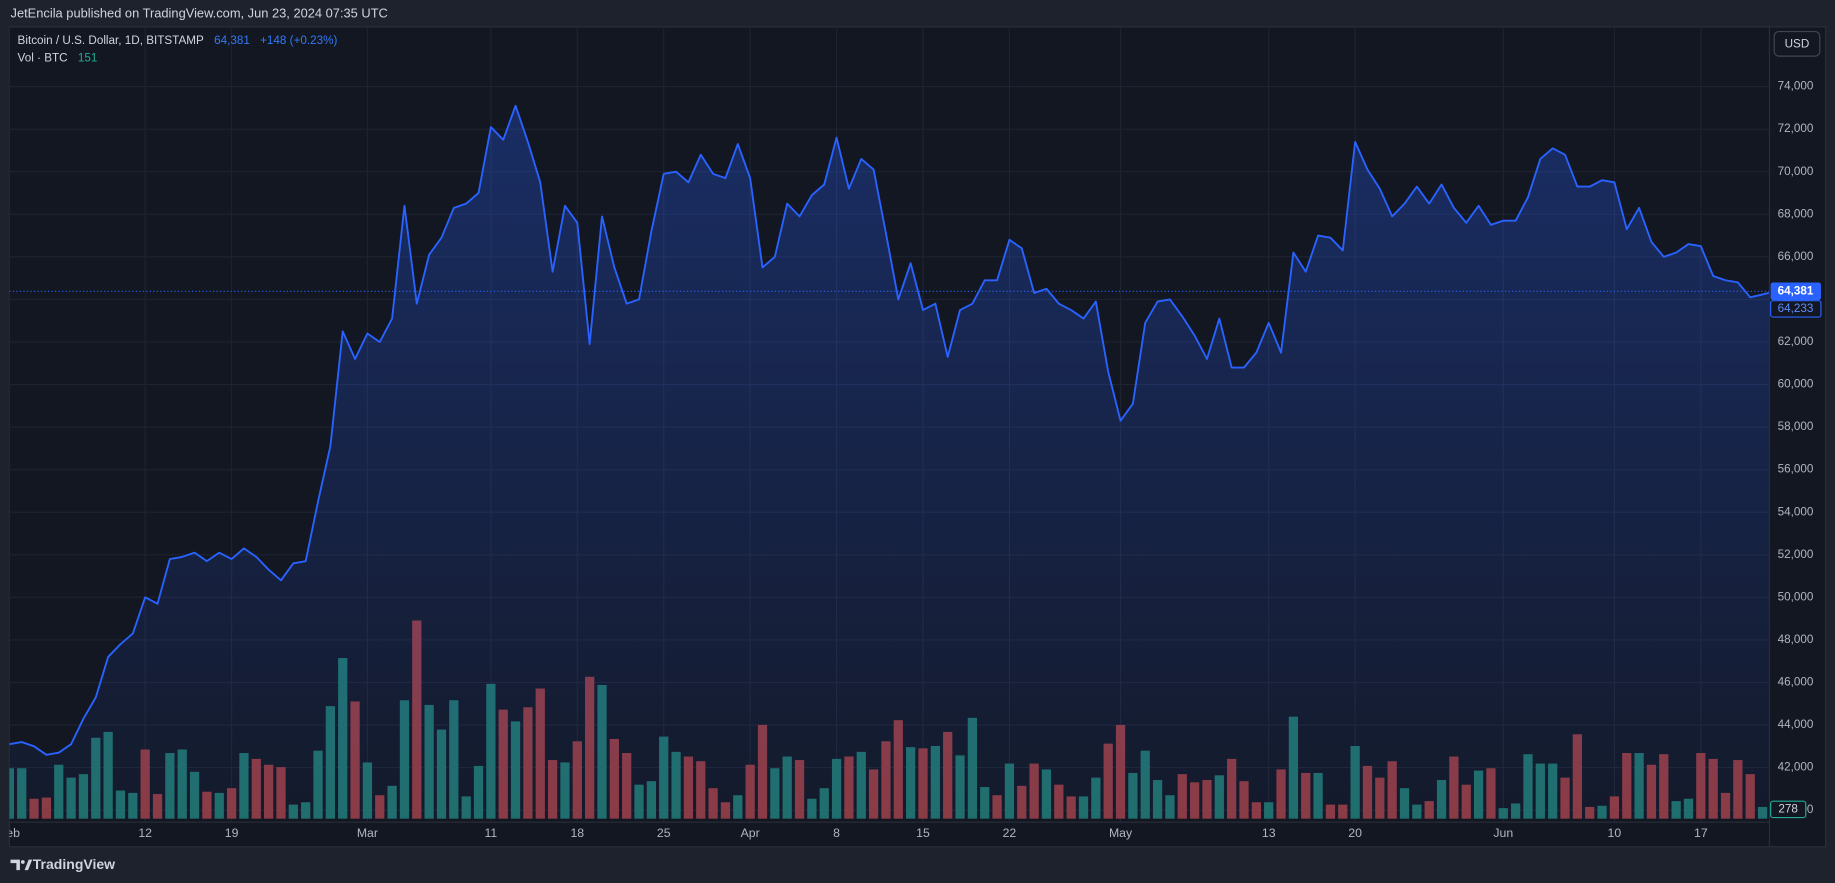 The image size is (1835, 883). I want to click on volume-axis-label: 278, so click(1788, 808).